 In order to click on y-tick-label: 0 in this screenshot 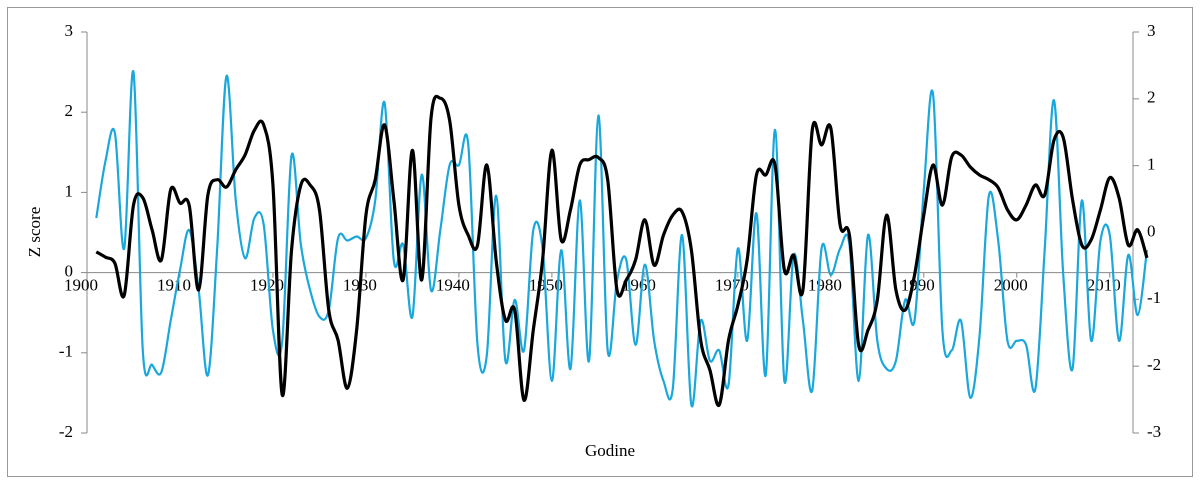, I will do `click(69, 271)`.